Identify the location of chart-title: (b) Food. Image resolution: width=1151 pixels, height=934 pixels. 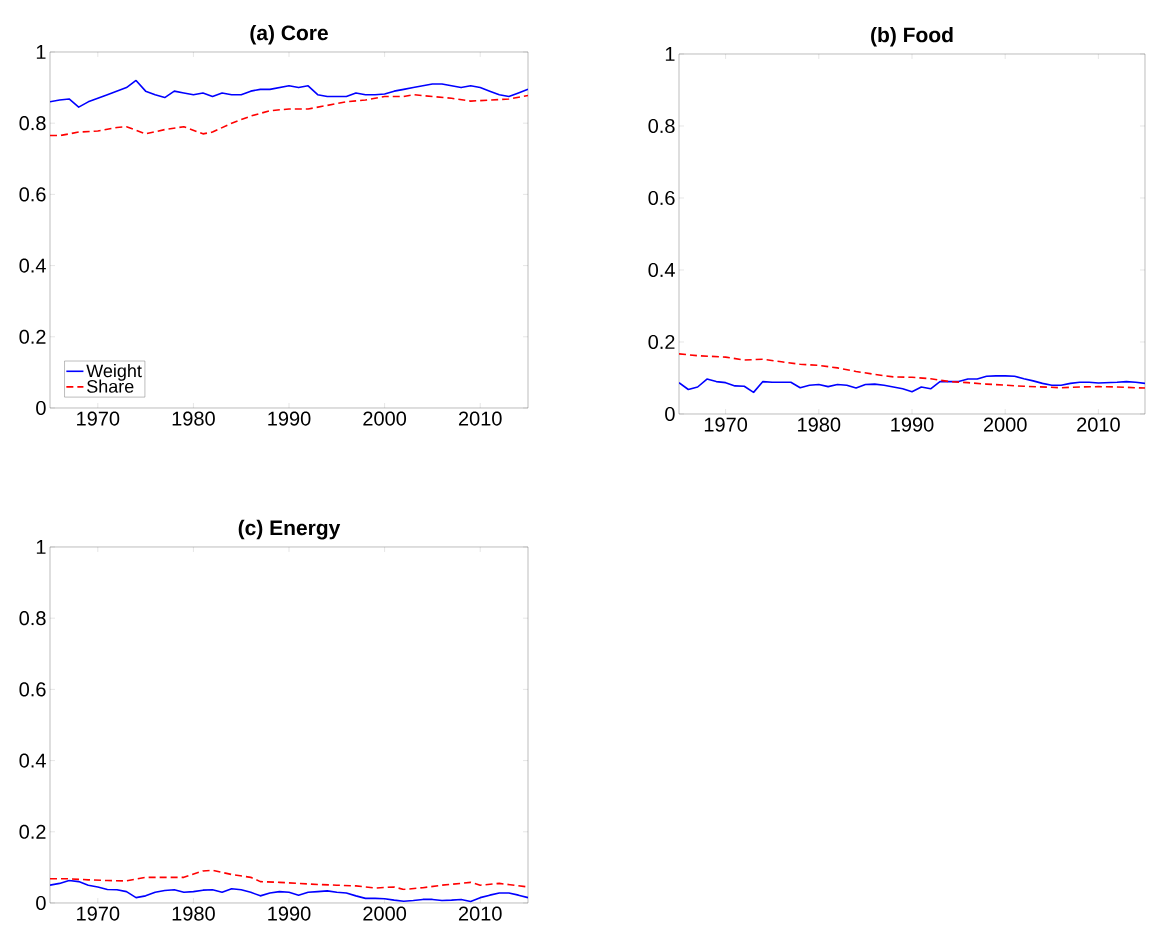
(912, 36).